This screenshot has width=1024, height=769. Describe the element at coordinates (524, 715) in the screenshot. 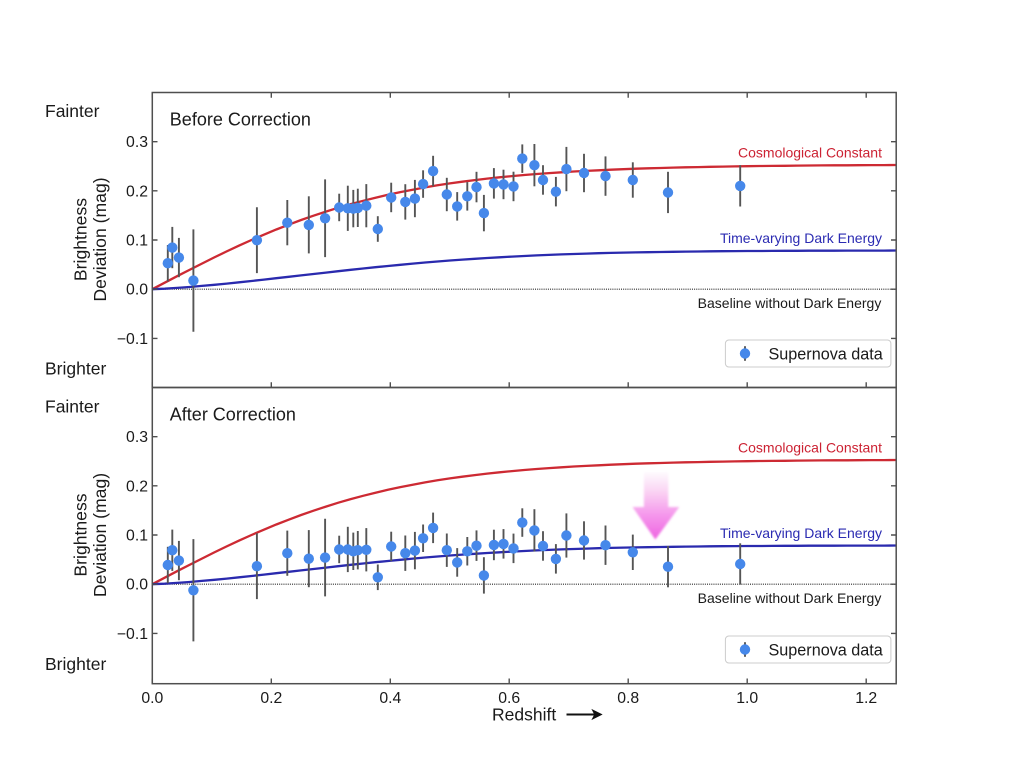

I see `svg-text: Redshift` at that location.